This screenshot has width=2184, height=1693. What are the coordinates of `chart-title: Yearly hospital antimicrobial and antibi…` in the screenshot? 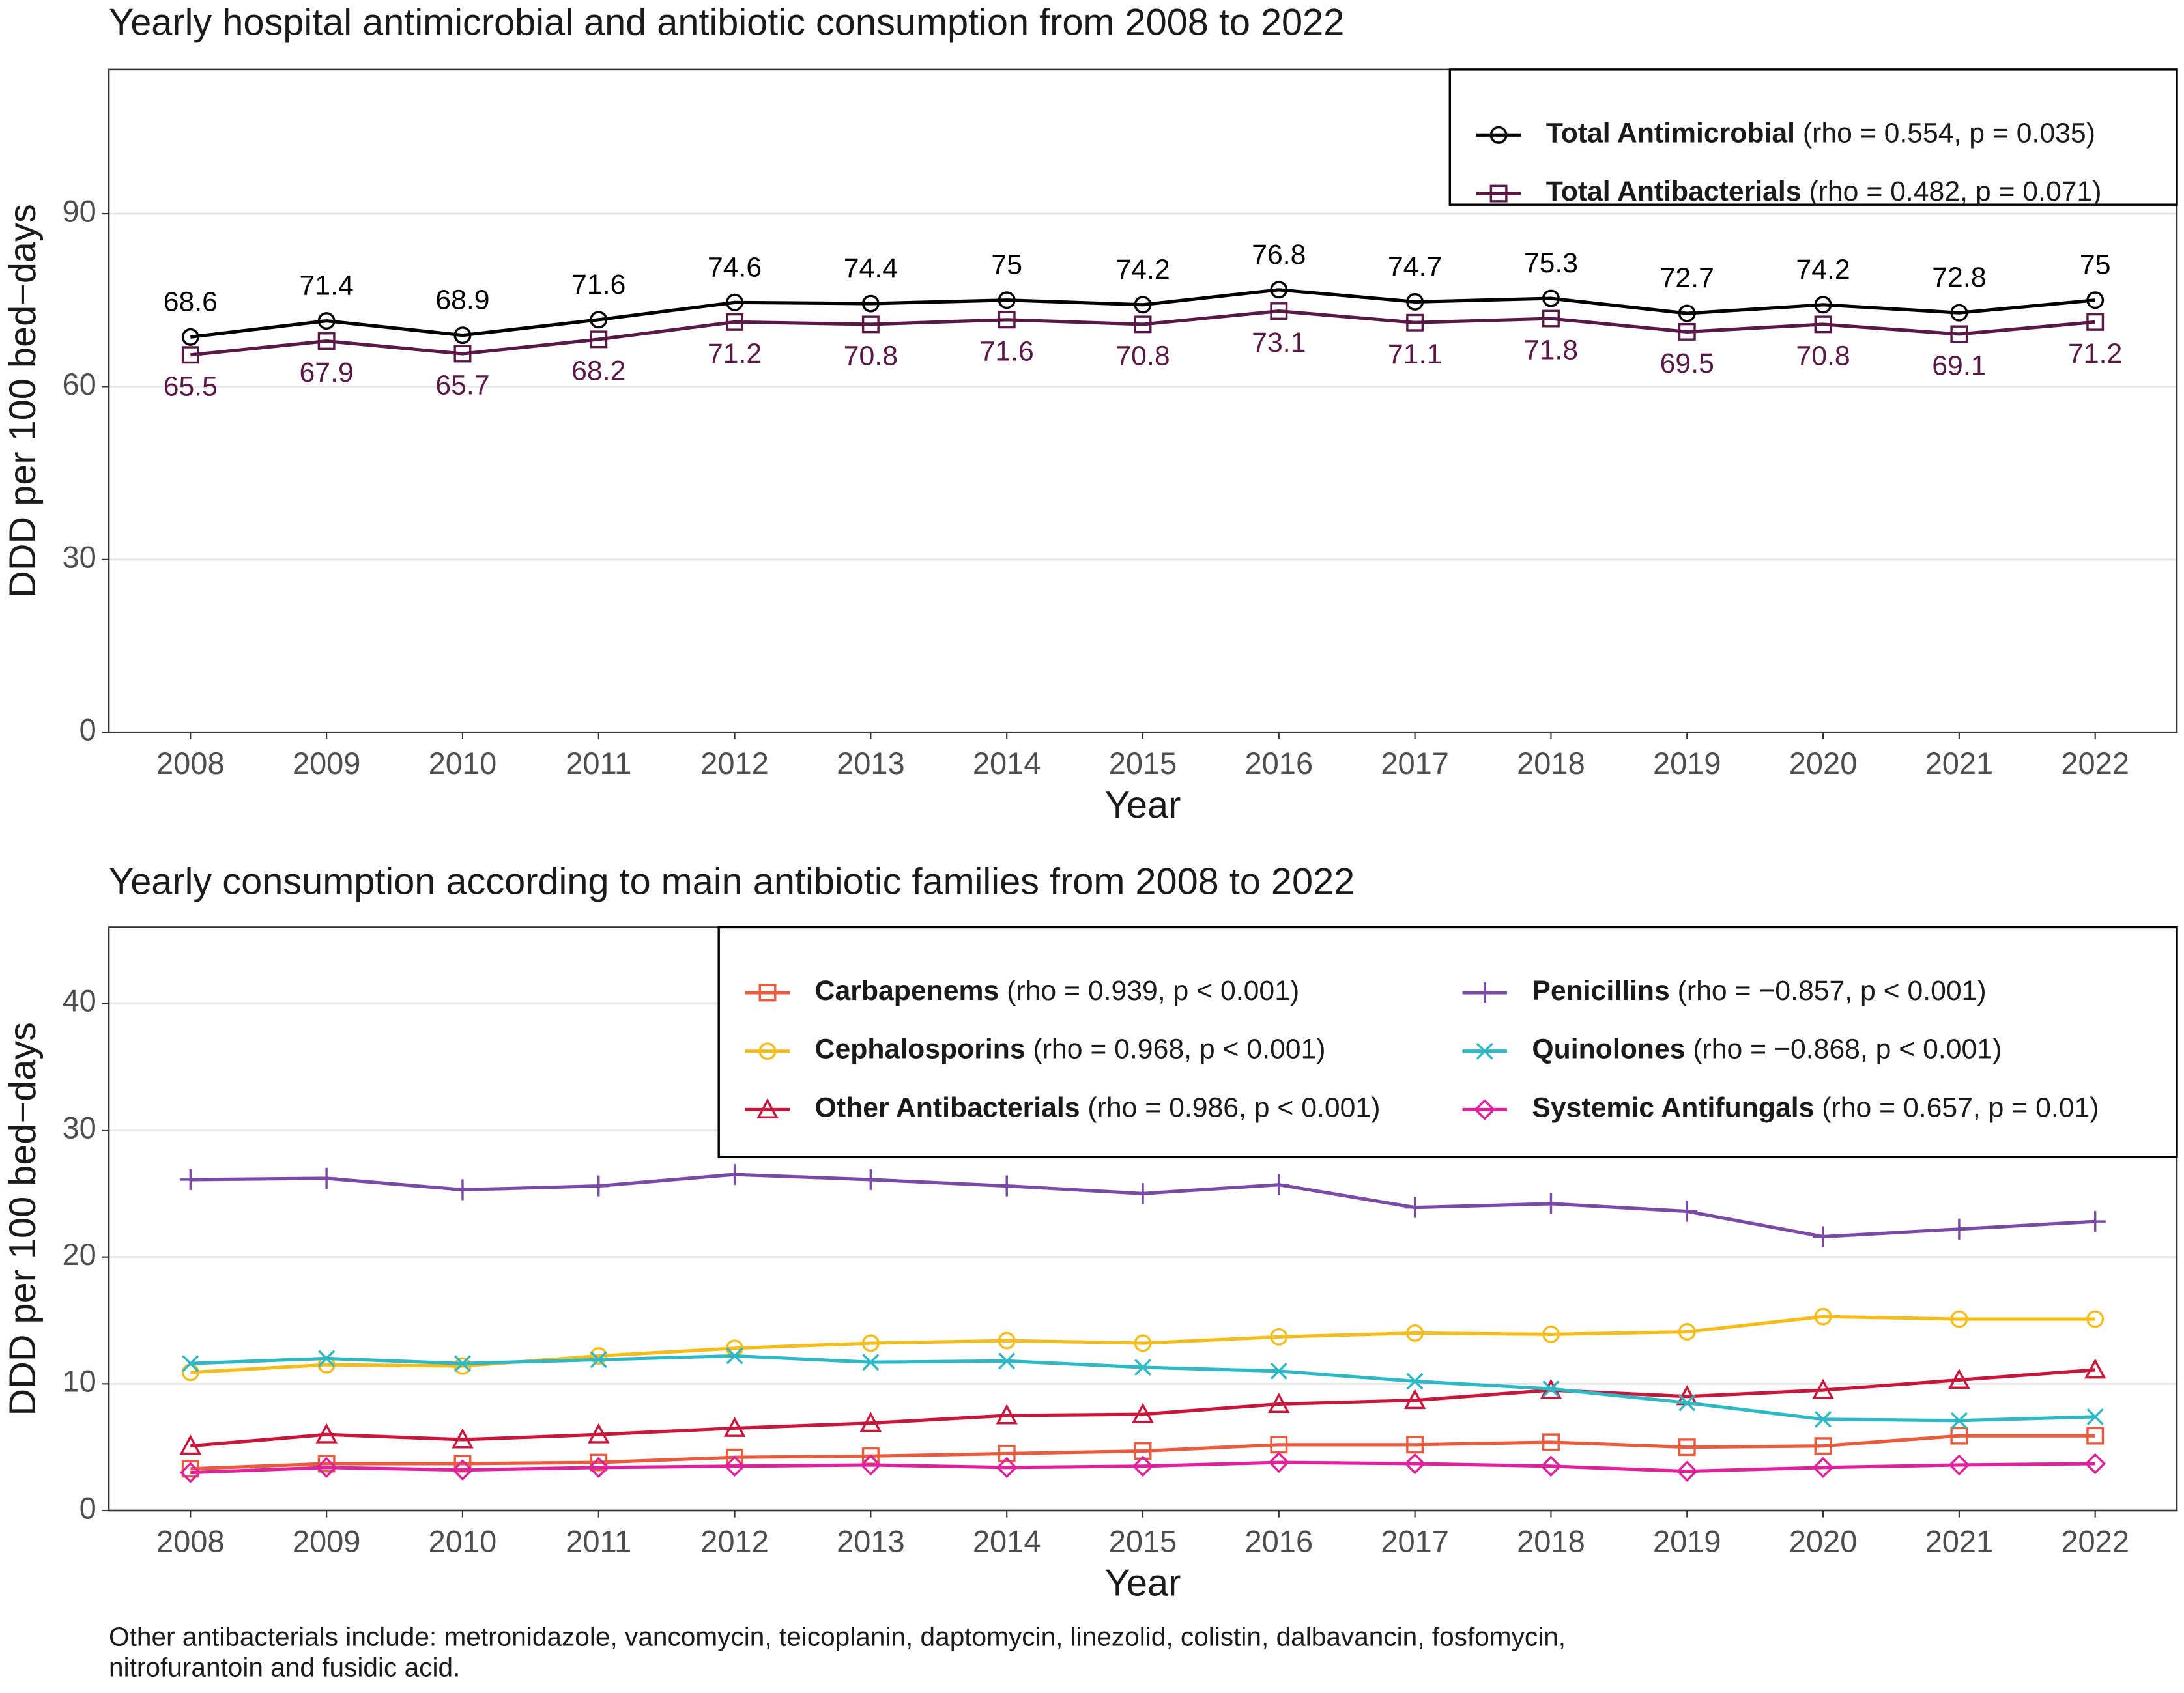 It's located at (726, 23).